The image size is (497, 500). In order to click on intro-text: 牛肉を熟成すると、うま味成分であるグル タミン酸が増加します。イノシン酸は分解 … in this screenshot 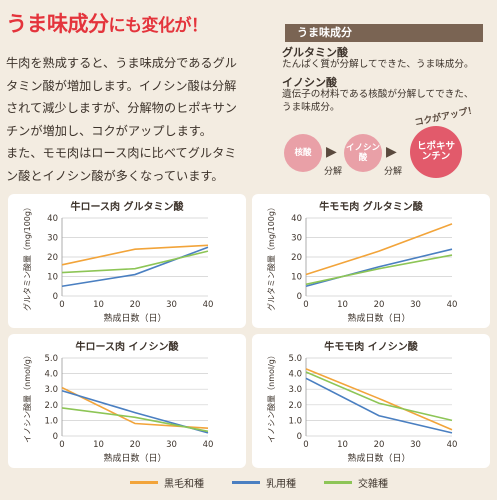, I will do `click(140, 119)`.